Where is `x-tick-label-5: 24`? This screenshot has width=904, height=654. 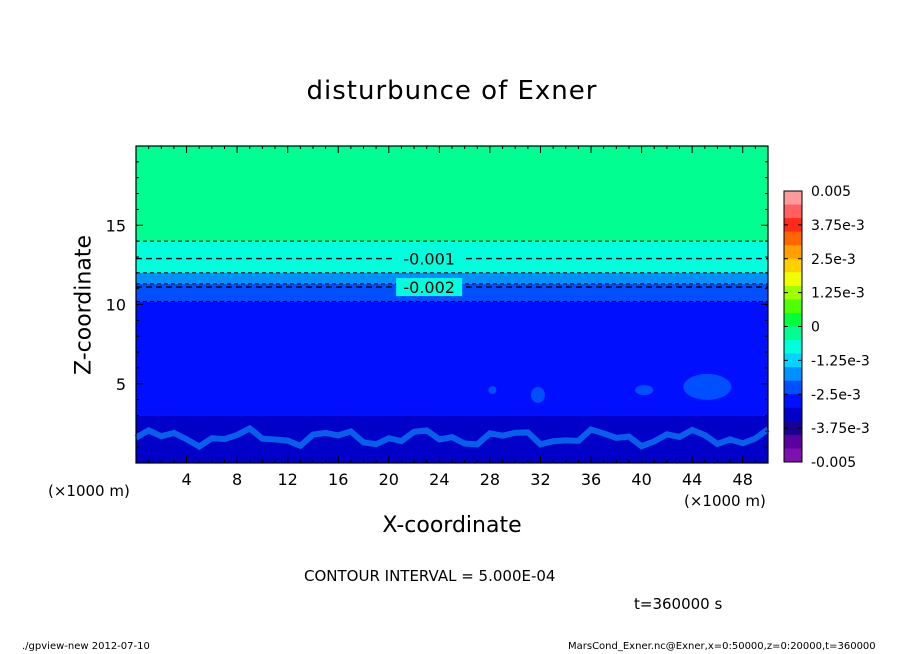
x-tick-label-5: 24 is located at coordinates (439, 479).